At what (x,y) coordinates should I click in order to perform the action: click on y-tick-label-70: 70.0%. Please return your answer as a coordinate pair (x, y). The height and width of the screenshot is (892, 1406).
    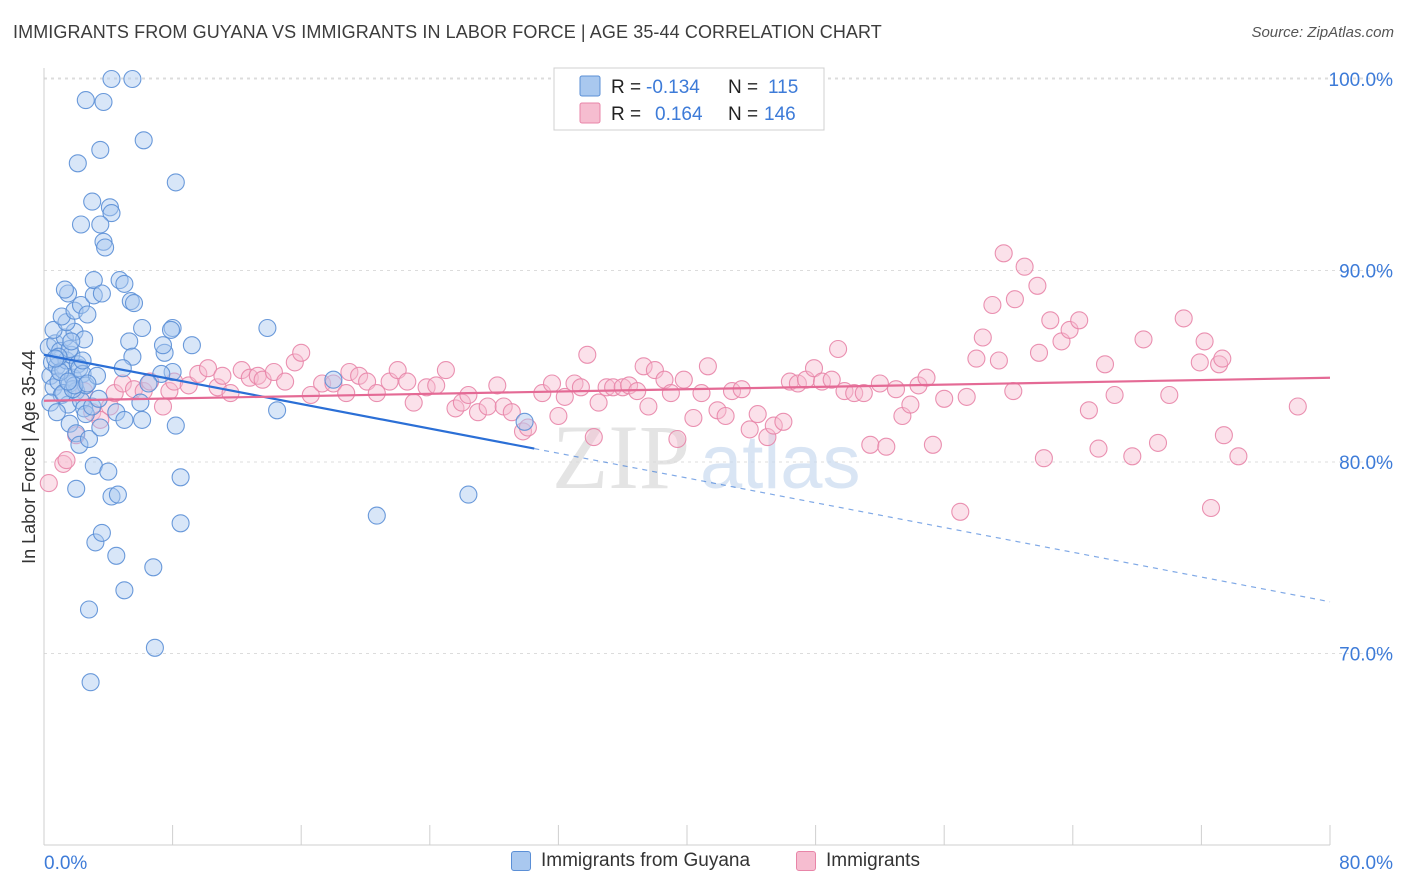
    Looking at the image, I should click on (1366, 655).